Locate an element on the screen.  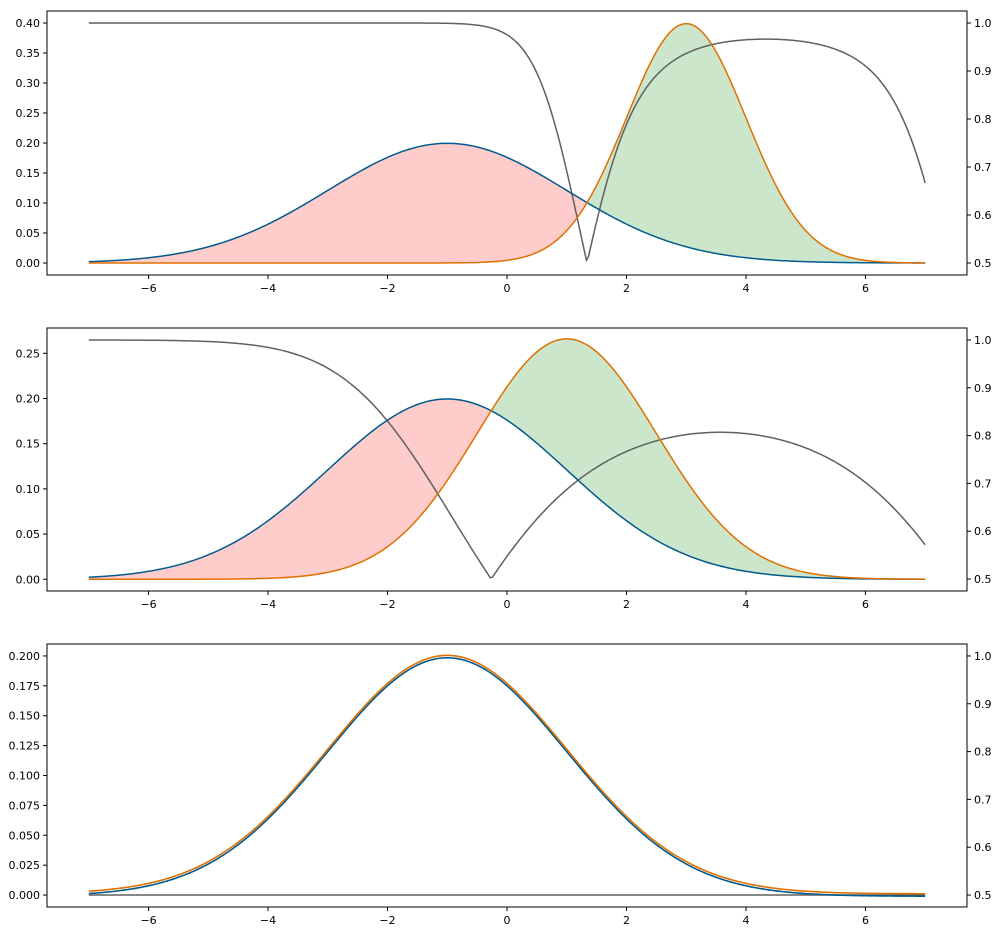
left-y-tick-label: 0.025 is located at coordinates (25, 865).